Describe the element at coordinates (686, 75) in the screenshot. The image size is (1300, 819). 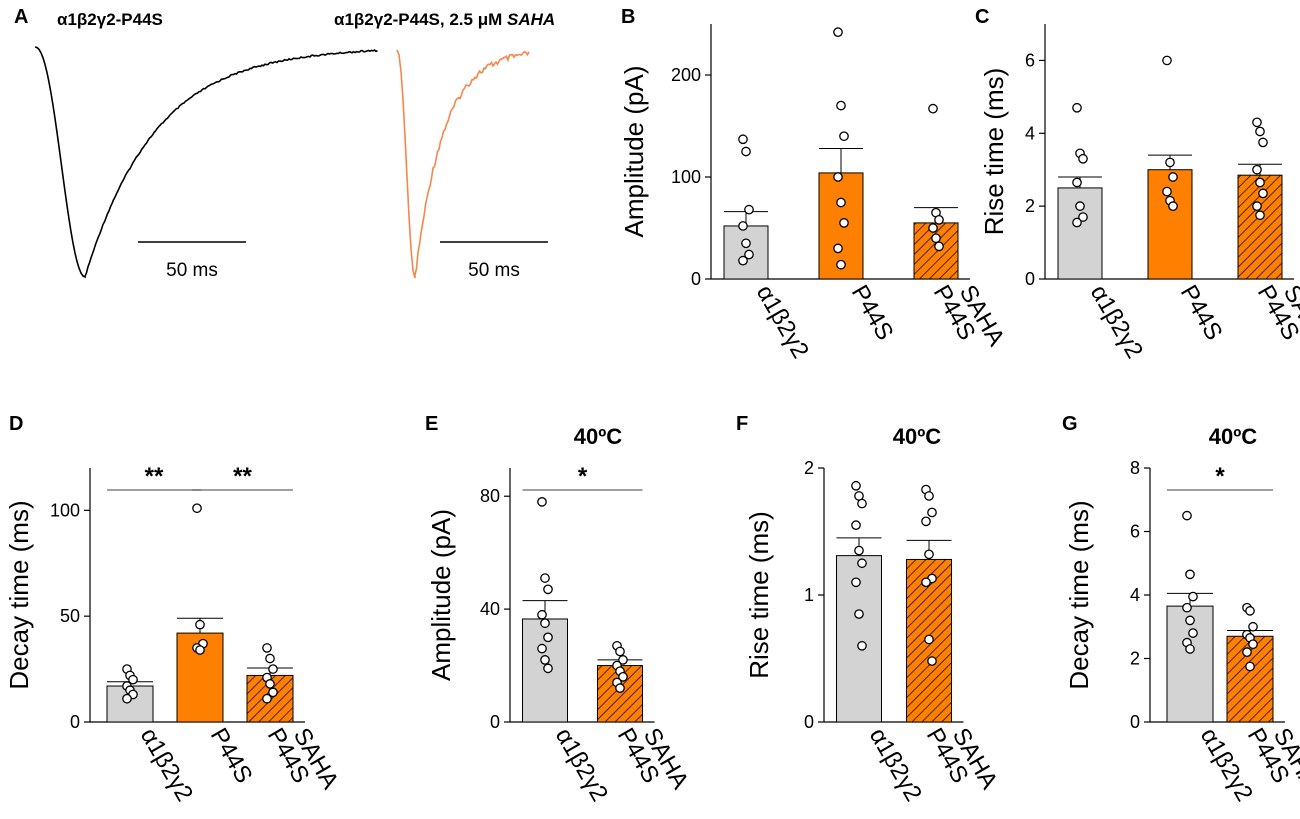
I see `y-tick-label: 200` at that location.